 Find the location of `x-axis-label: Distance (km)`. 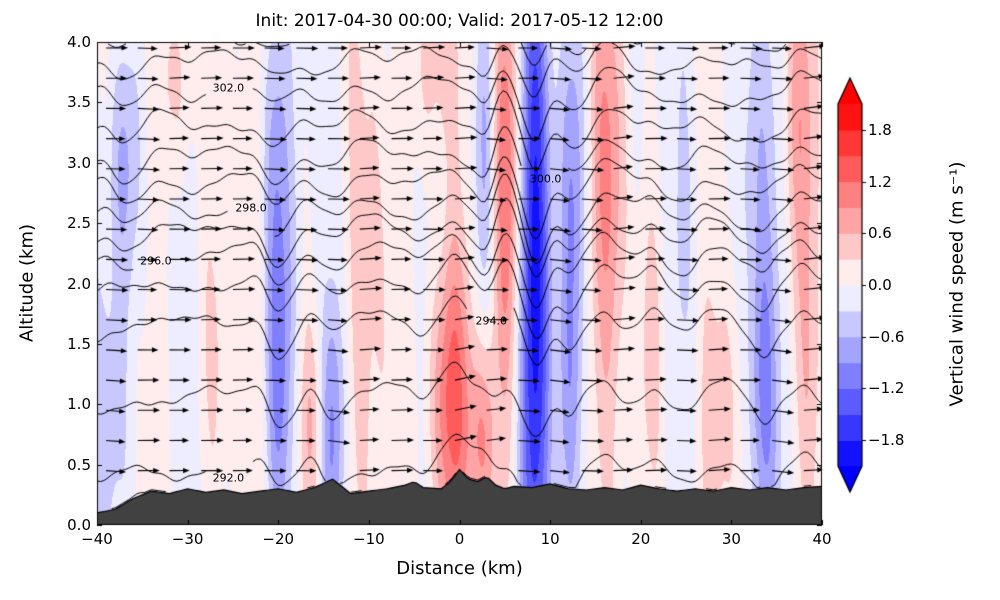

x-axis-label: Distance (km) is located at coordinates (459, 568).